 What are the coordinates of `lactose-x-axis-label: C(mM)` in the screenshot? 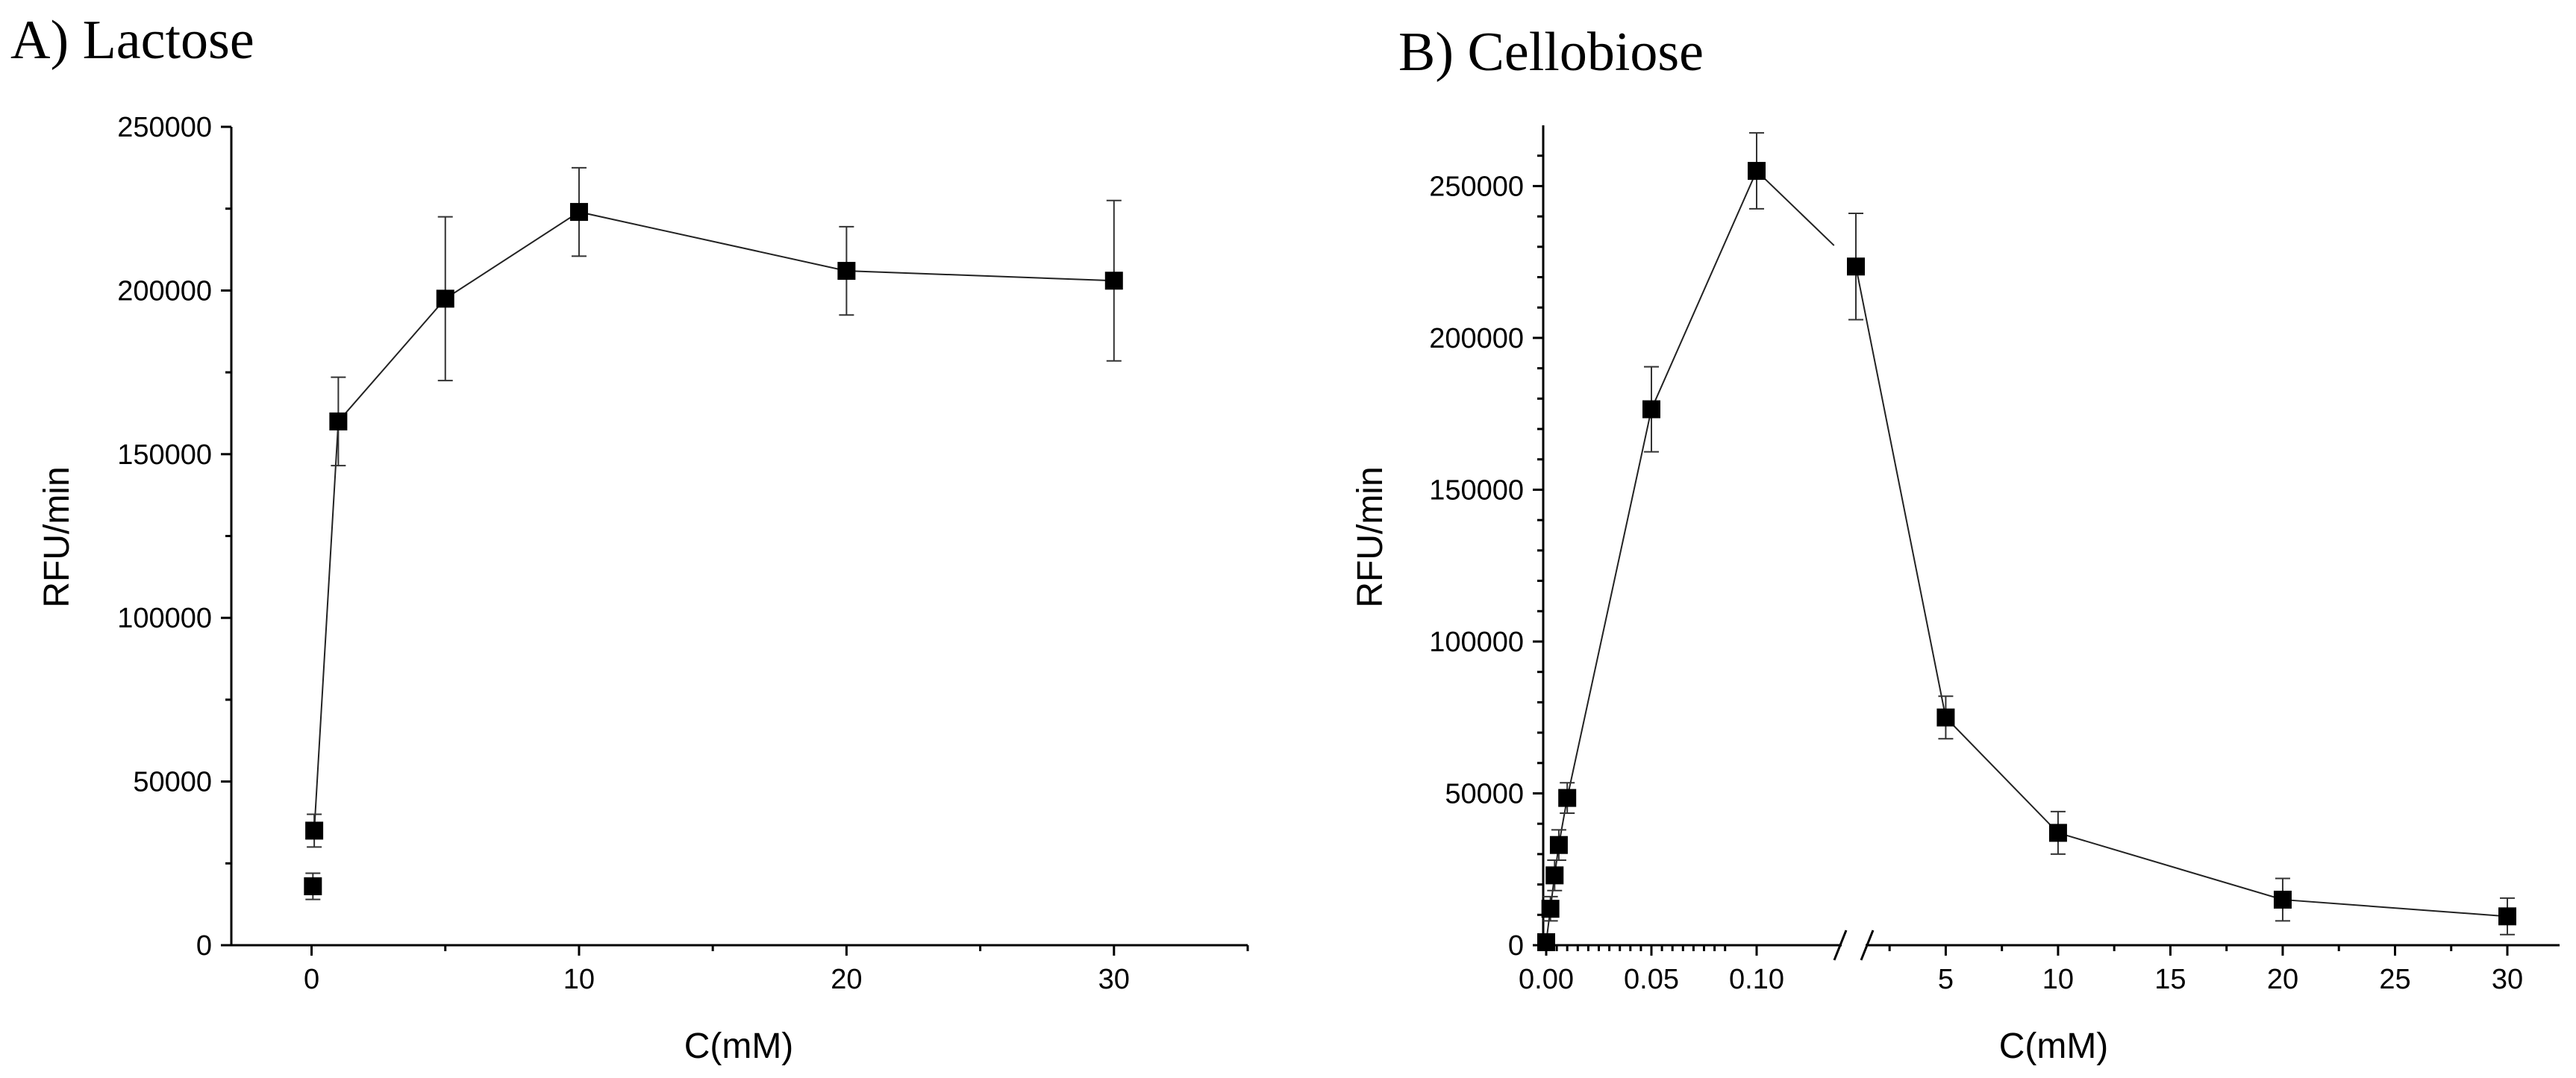 It's located at (739, 1046).